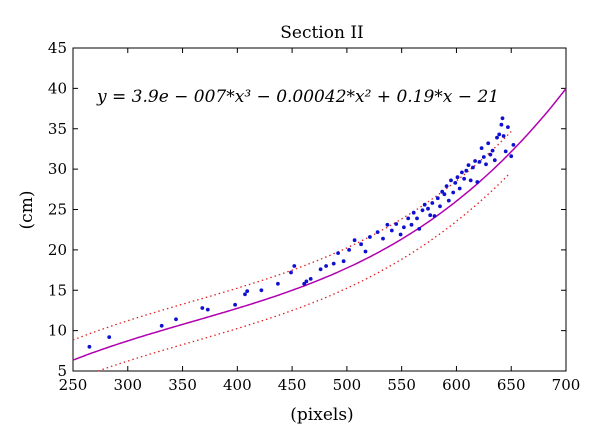 Image resolution: width=600 pixels, height=446 pixels. What do you see at coordinates (456, 385) in the screenshot?
I see `x-tick-label: 600` at bounding box center [456, 385].